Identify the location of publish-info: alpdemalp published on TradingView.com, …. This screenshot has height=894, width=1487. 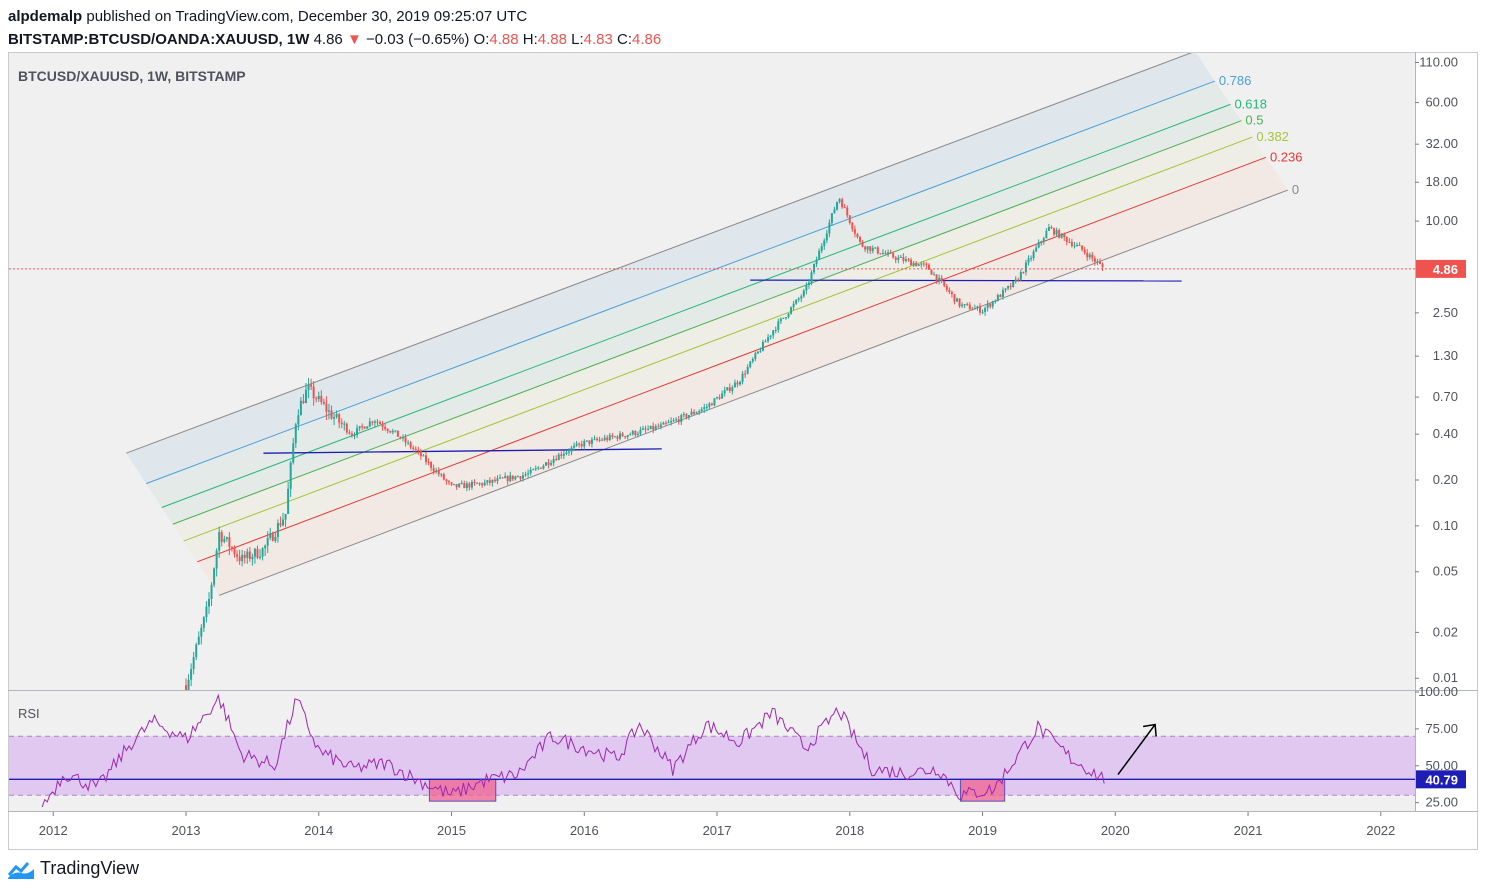
(267, 16).